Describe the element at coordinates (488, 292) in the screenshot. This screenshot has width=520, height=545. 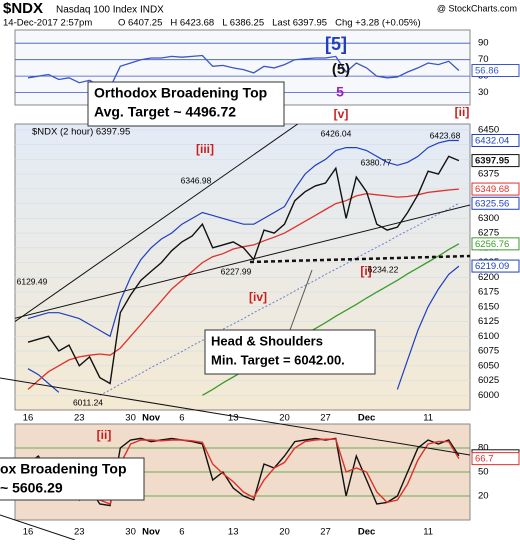
I see `y-tick-label: 6175` at that location.